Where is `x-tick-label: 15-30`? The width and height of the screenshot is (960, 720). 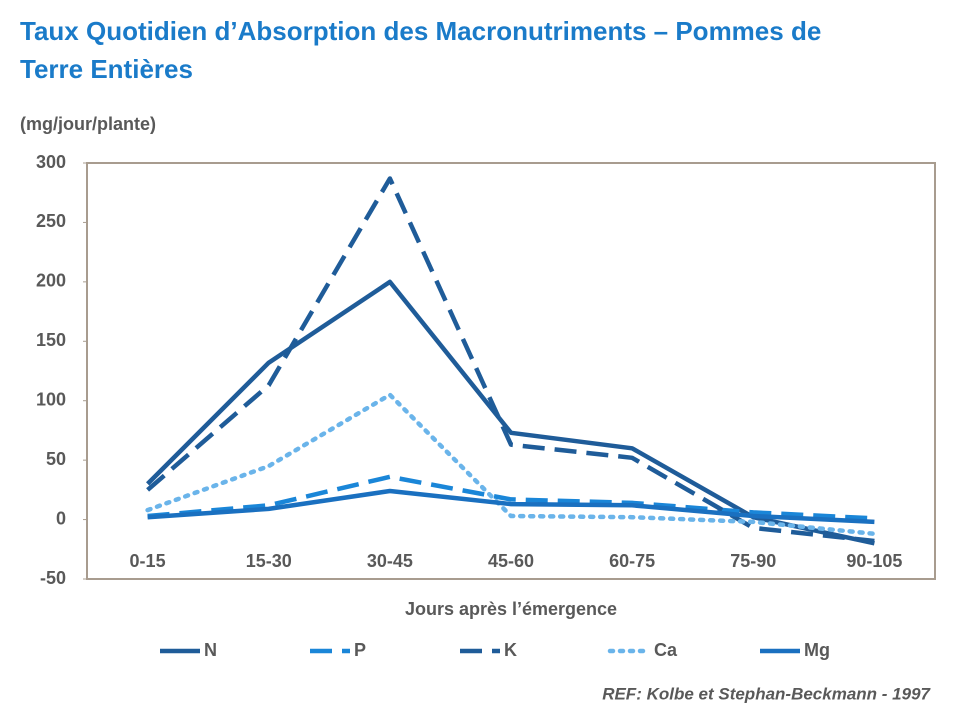 x-tick-label: 15-30 is located at coordinates (269, 561).